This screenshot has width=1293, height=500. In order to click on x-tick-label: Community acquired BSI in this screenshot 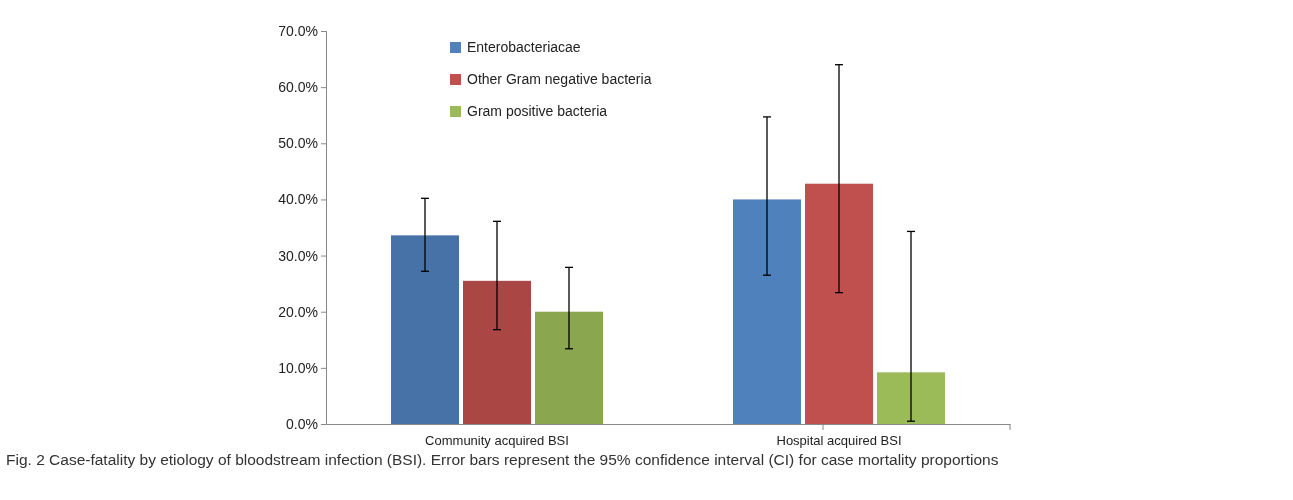, I will do `click(497, 441)`.